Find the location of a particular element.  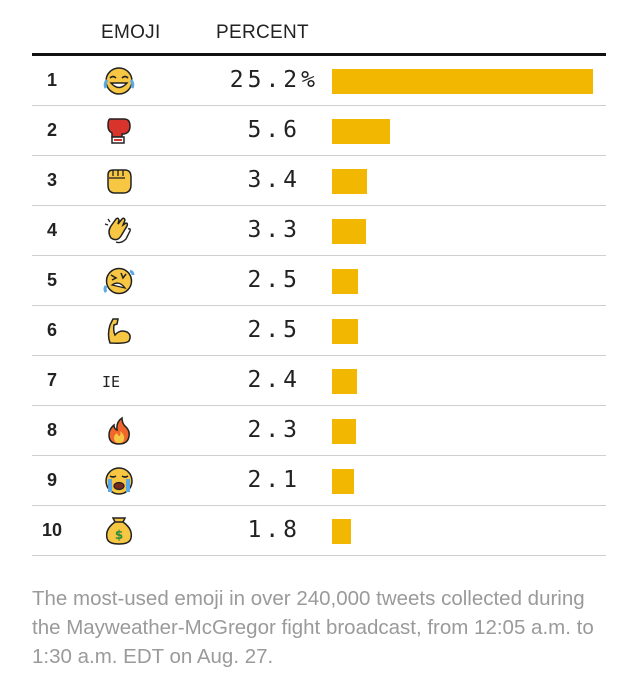

table-row: 8 2.3 is located at coordinates (319, 431).